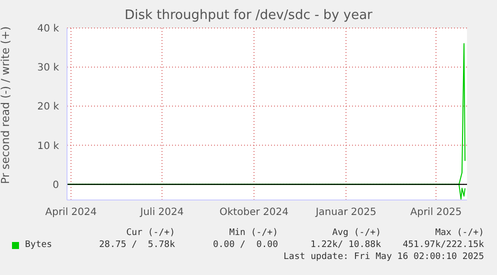 The width and height of the screenshot is (497, 275). Describe the element at coordinates (48, 146) in the screenshot. I see `y-tick-label: 10 k` at that location.